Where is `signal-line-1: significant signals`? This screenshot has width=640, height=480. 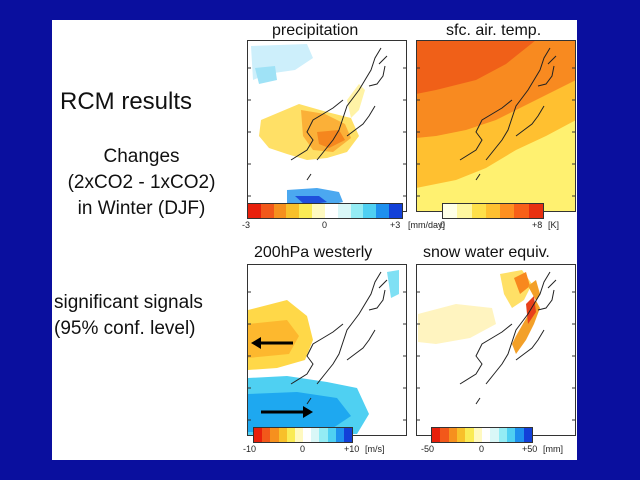 signal-line-1: significant signals is located at coordinates (128, 302).